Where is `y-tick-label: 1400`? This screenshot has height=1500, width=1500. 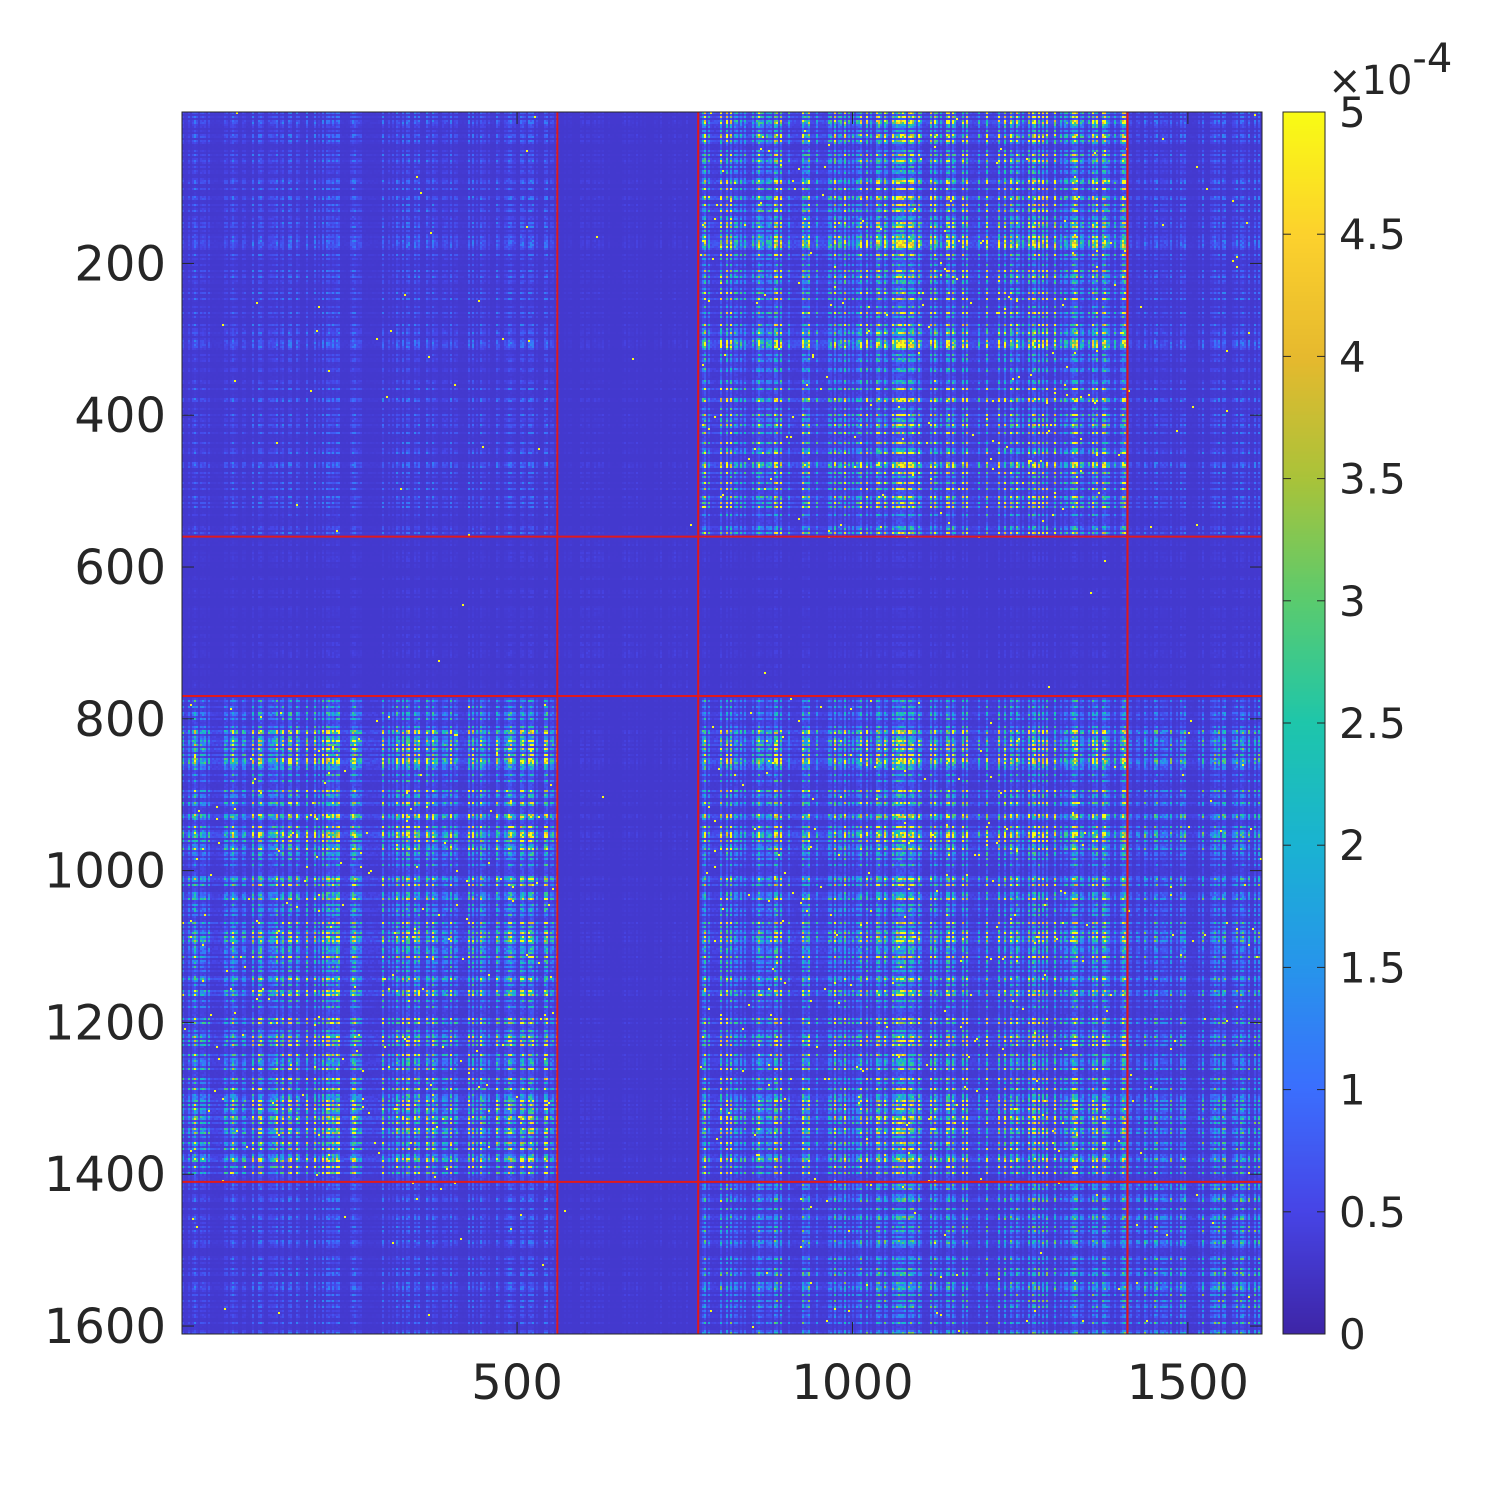 y-tick-label: 1400 is located at coordinates (105, 1175).